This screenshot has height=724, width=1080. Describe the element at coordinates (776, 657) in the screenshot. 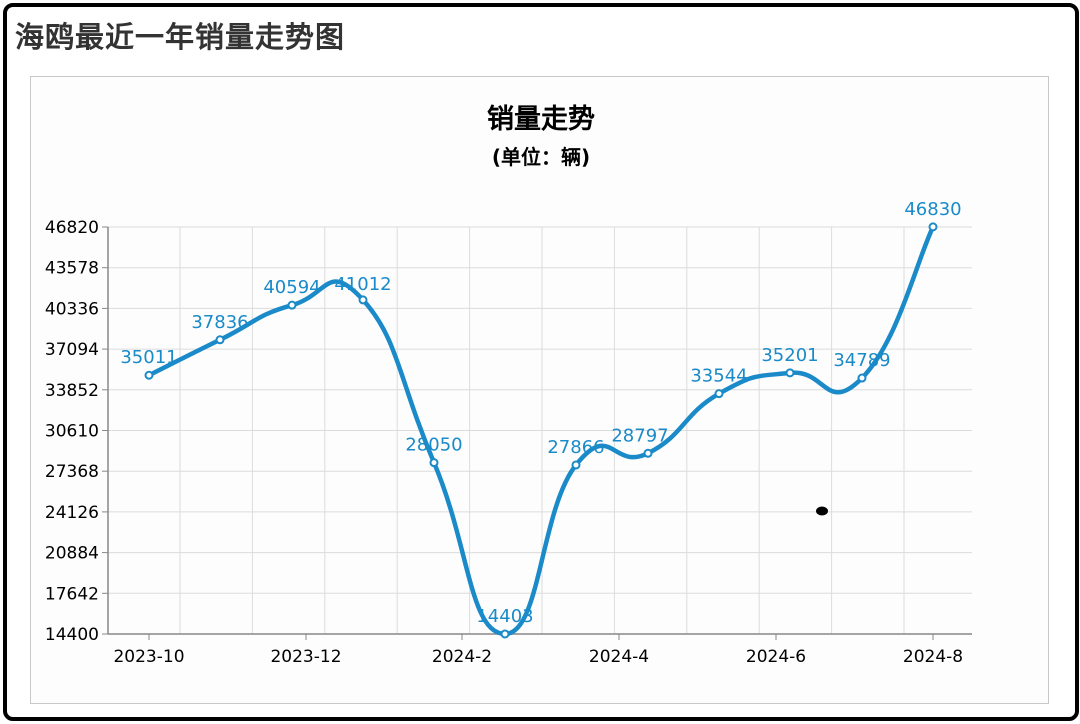

I see `x-tick-label: 2024-6` at that location.